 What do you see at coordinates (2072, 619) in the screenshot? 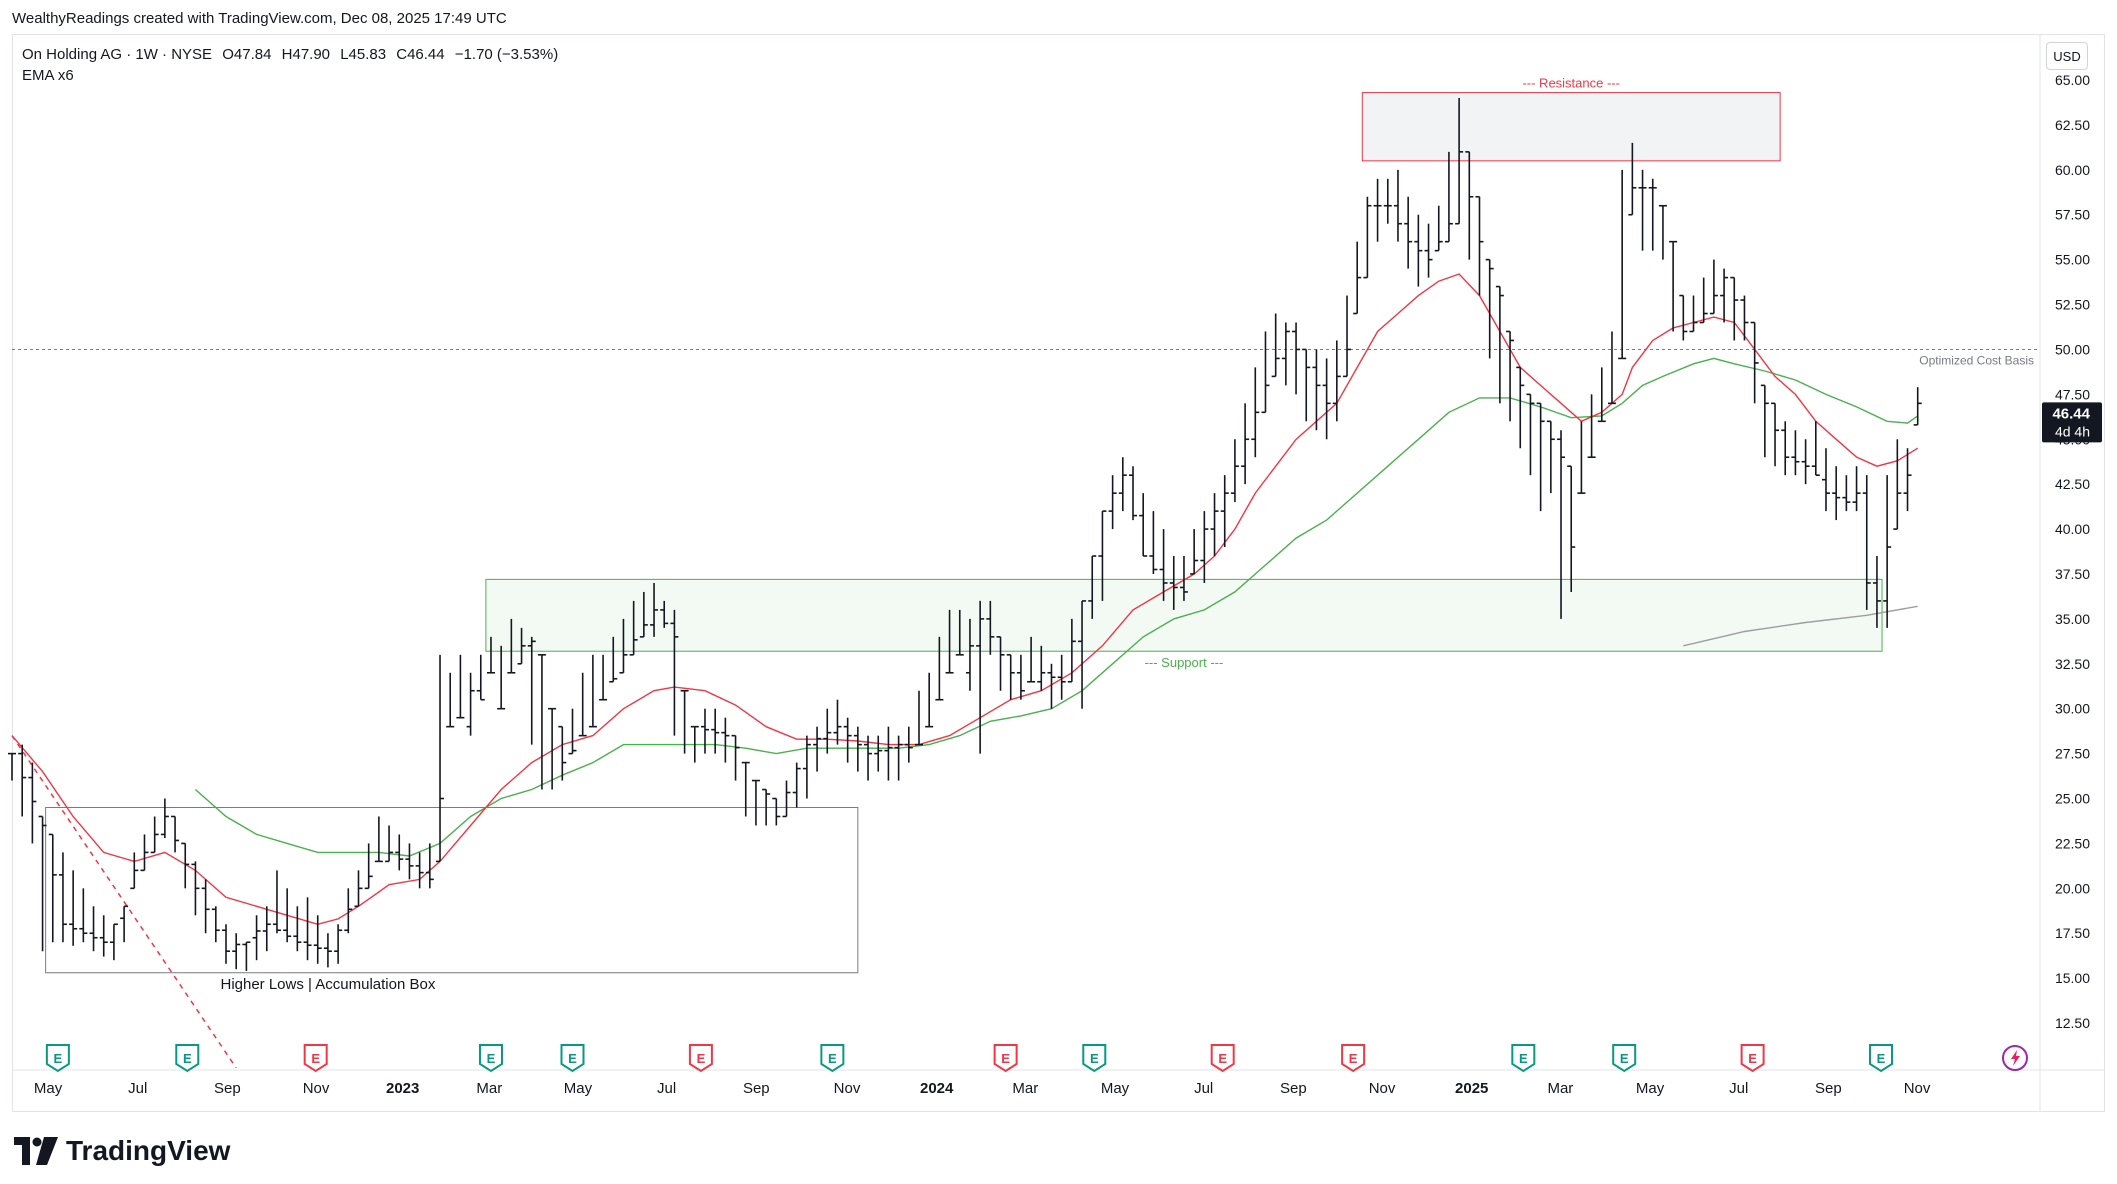
I see `price-tick-label: 35.00` at bounding box center [2072, 619].